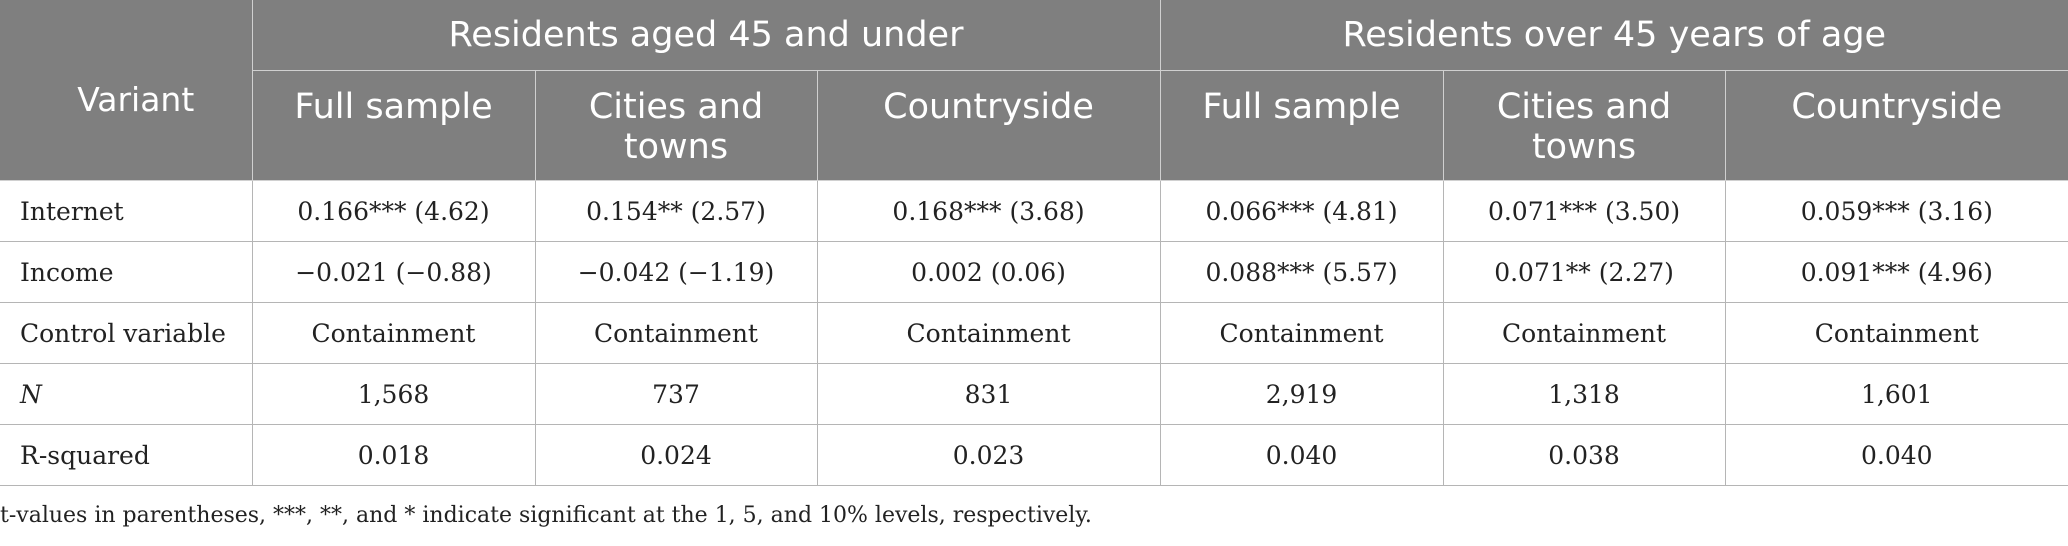 The image size is (2068, 546). Describe the element at coordinates (1896, 394) in the screenshot. I see `table-cell: 1,601` at that location.